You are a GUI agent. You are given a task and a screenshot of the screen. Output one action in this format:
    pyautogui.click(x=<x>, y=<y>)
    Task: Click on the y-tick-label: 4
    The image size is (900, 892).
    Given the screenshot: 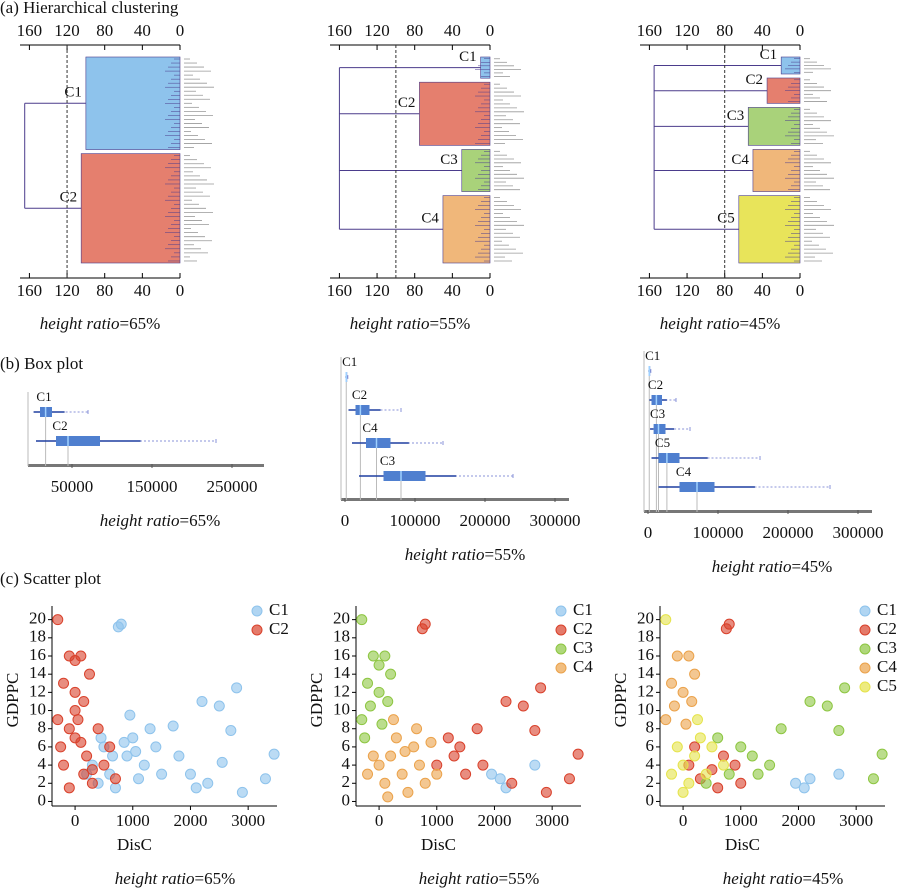 What is the action you would take?
    pyautogui.click(x=650, y=763)
    